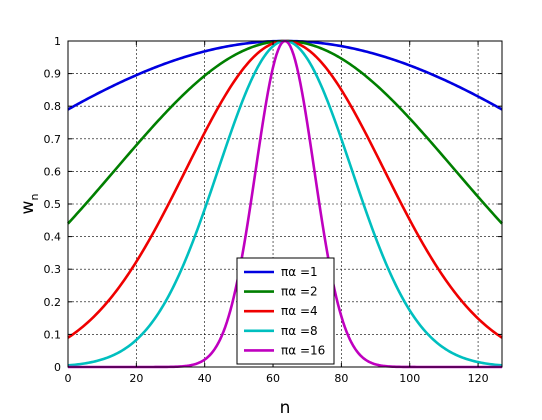 The image size is (542, 420). What do you see at coordinates (53, 204) in the screenshot?
I see `y-tick-label: 0.5` at bounding box center [53, 204].